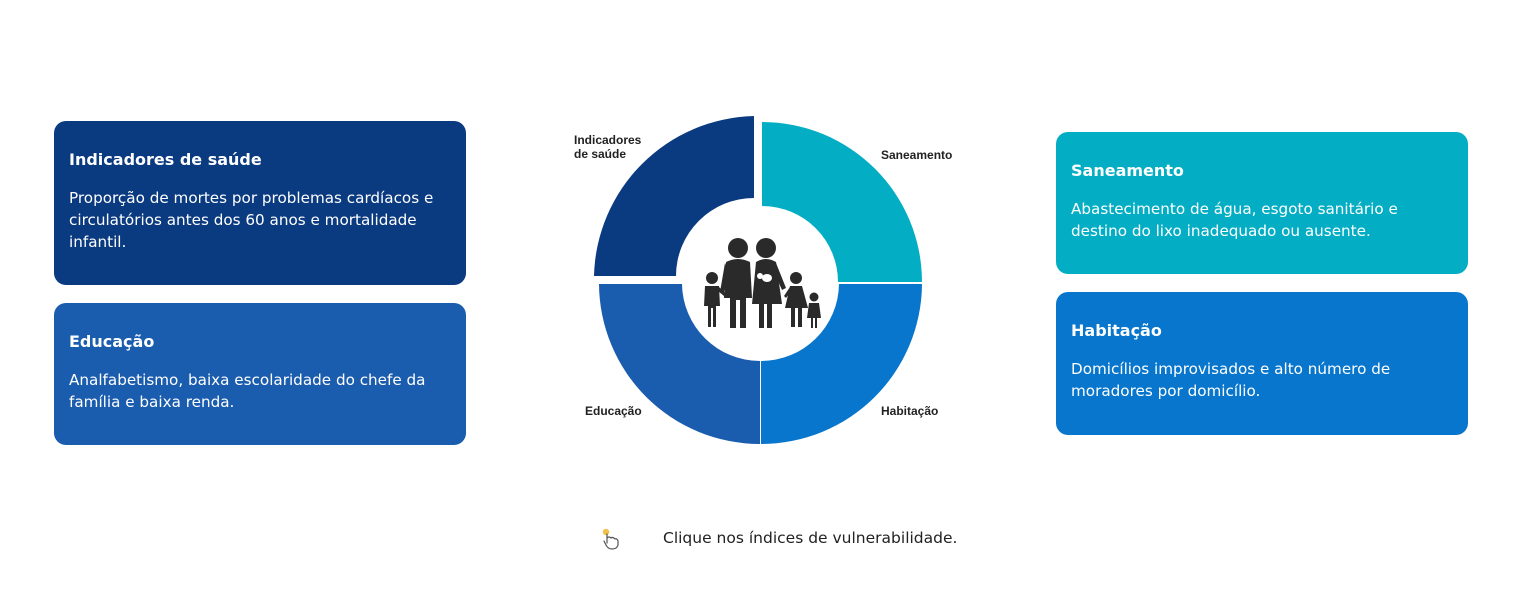 The image size is (1536, 616). Describe the element at coordinates (917, 155) in the screenshot. I see `label-saneamento: Saneamento` at that location.